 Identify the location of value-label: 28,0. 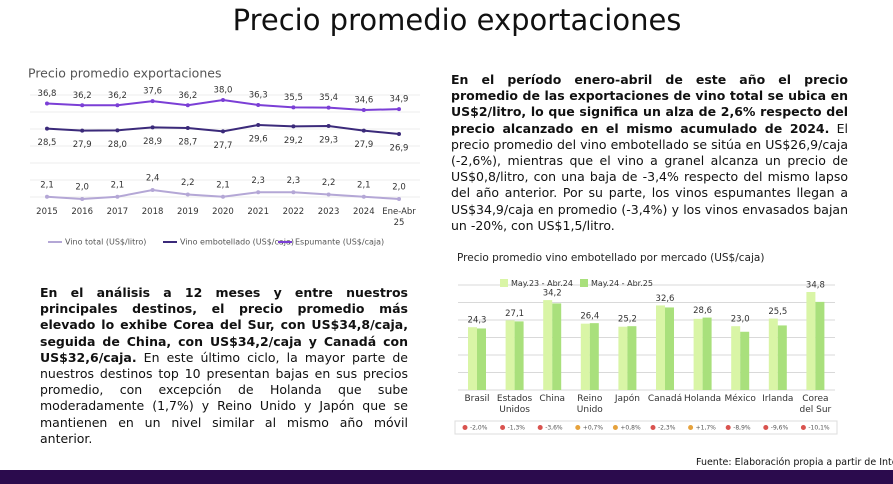
(117, 145).